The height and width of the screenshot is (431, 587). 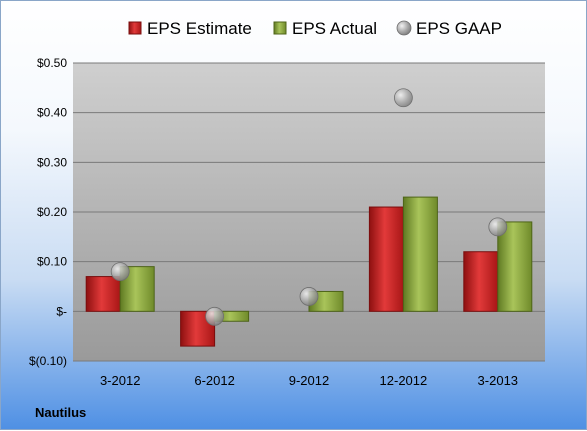 I want to click on x-category-label: 9-2012, so click(x=309, y=380).